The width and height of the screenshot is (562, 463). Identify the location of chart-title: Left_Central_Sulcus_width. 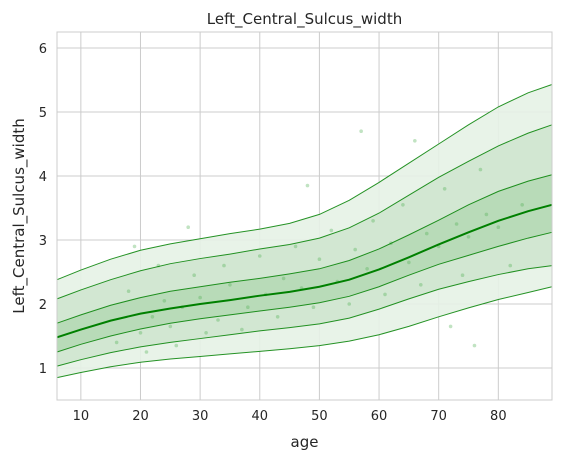
(304, 19).